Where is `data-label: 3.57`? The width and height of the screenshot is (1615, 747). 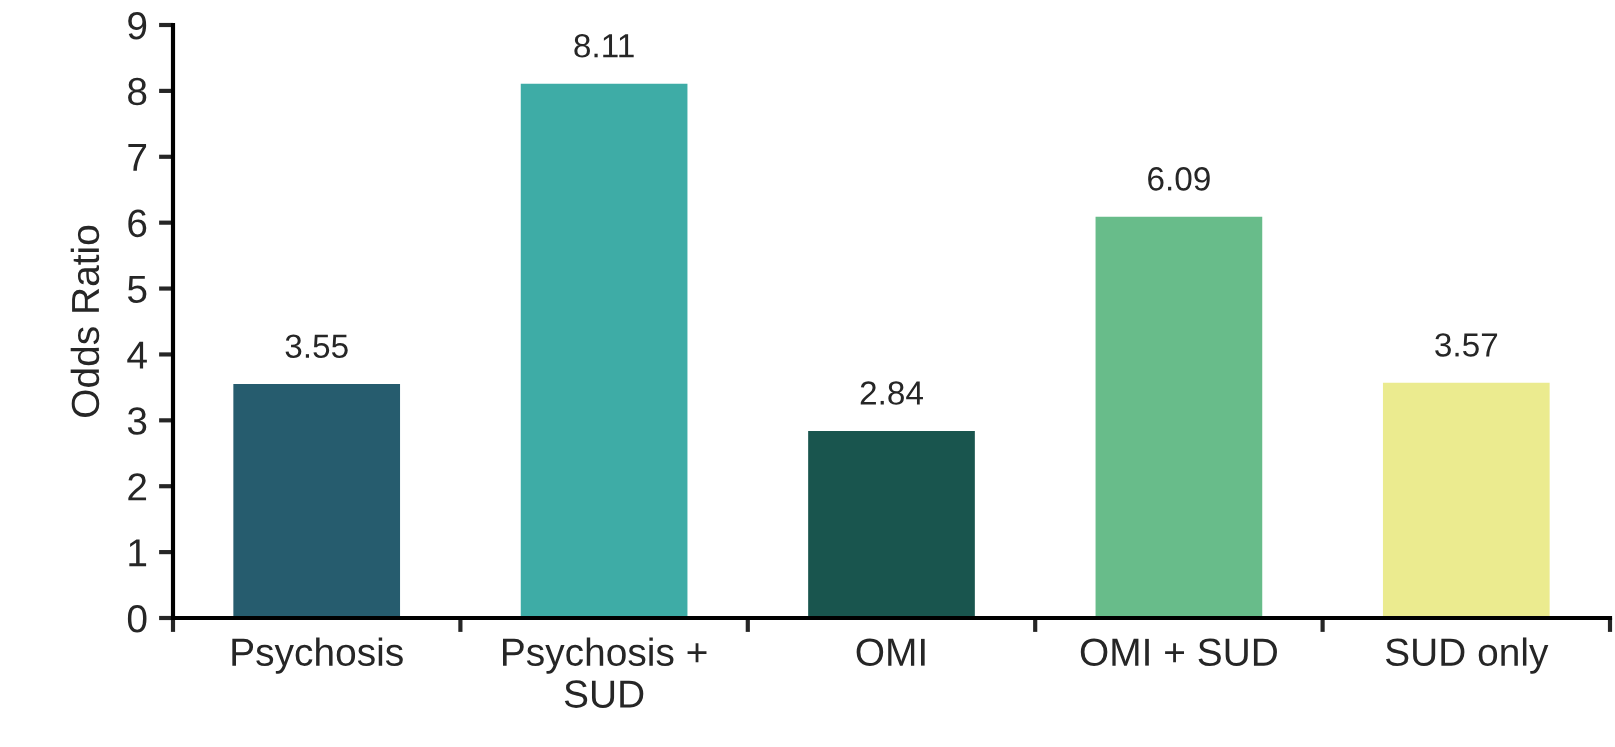 data-label: 3.57 is located at coordinates (1466, 345).